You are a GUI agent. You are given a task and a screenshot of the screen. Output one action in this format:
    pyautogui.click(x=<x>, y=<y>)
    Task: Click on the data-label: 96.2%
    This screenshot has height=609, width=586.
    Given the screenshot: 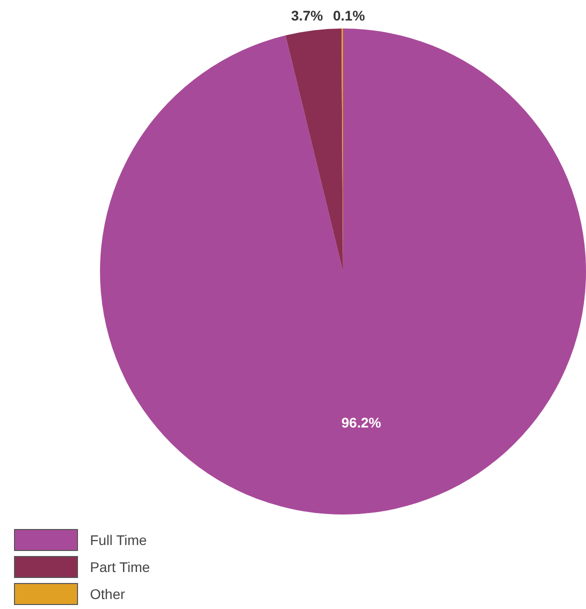 What is the action you would take?
    pyautogui.click(x=361, y=422)
    